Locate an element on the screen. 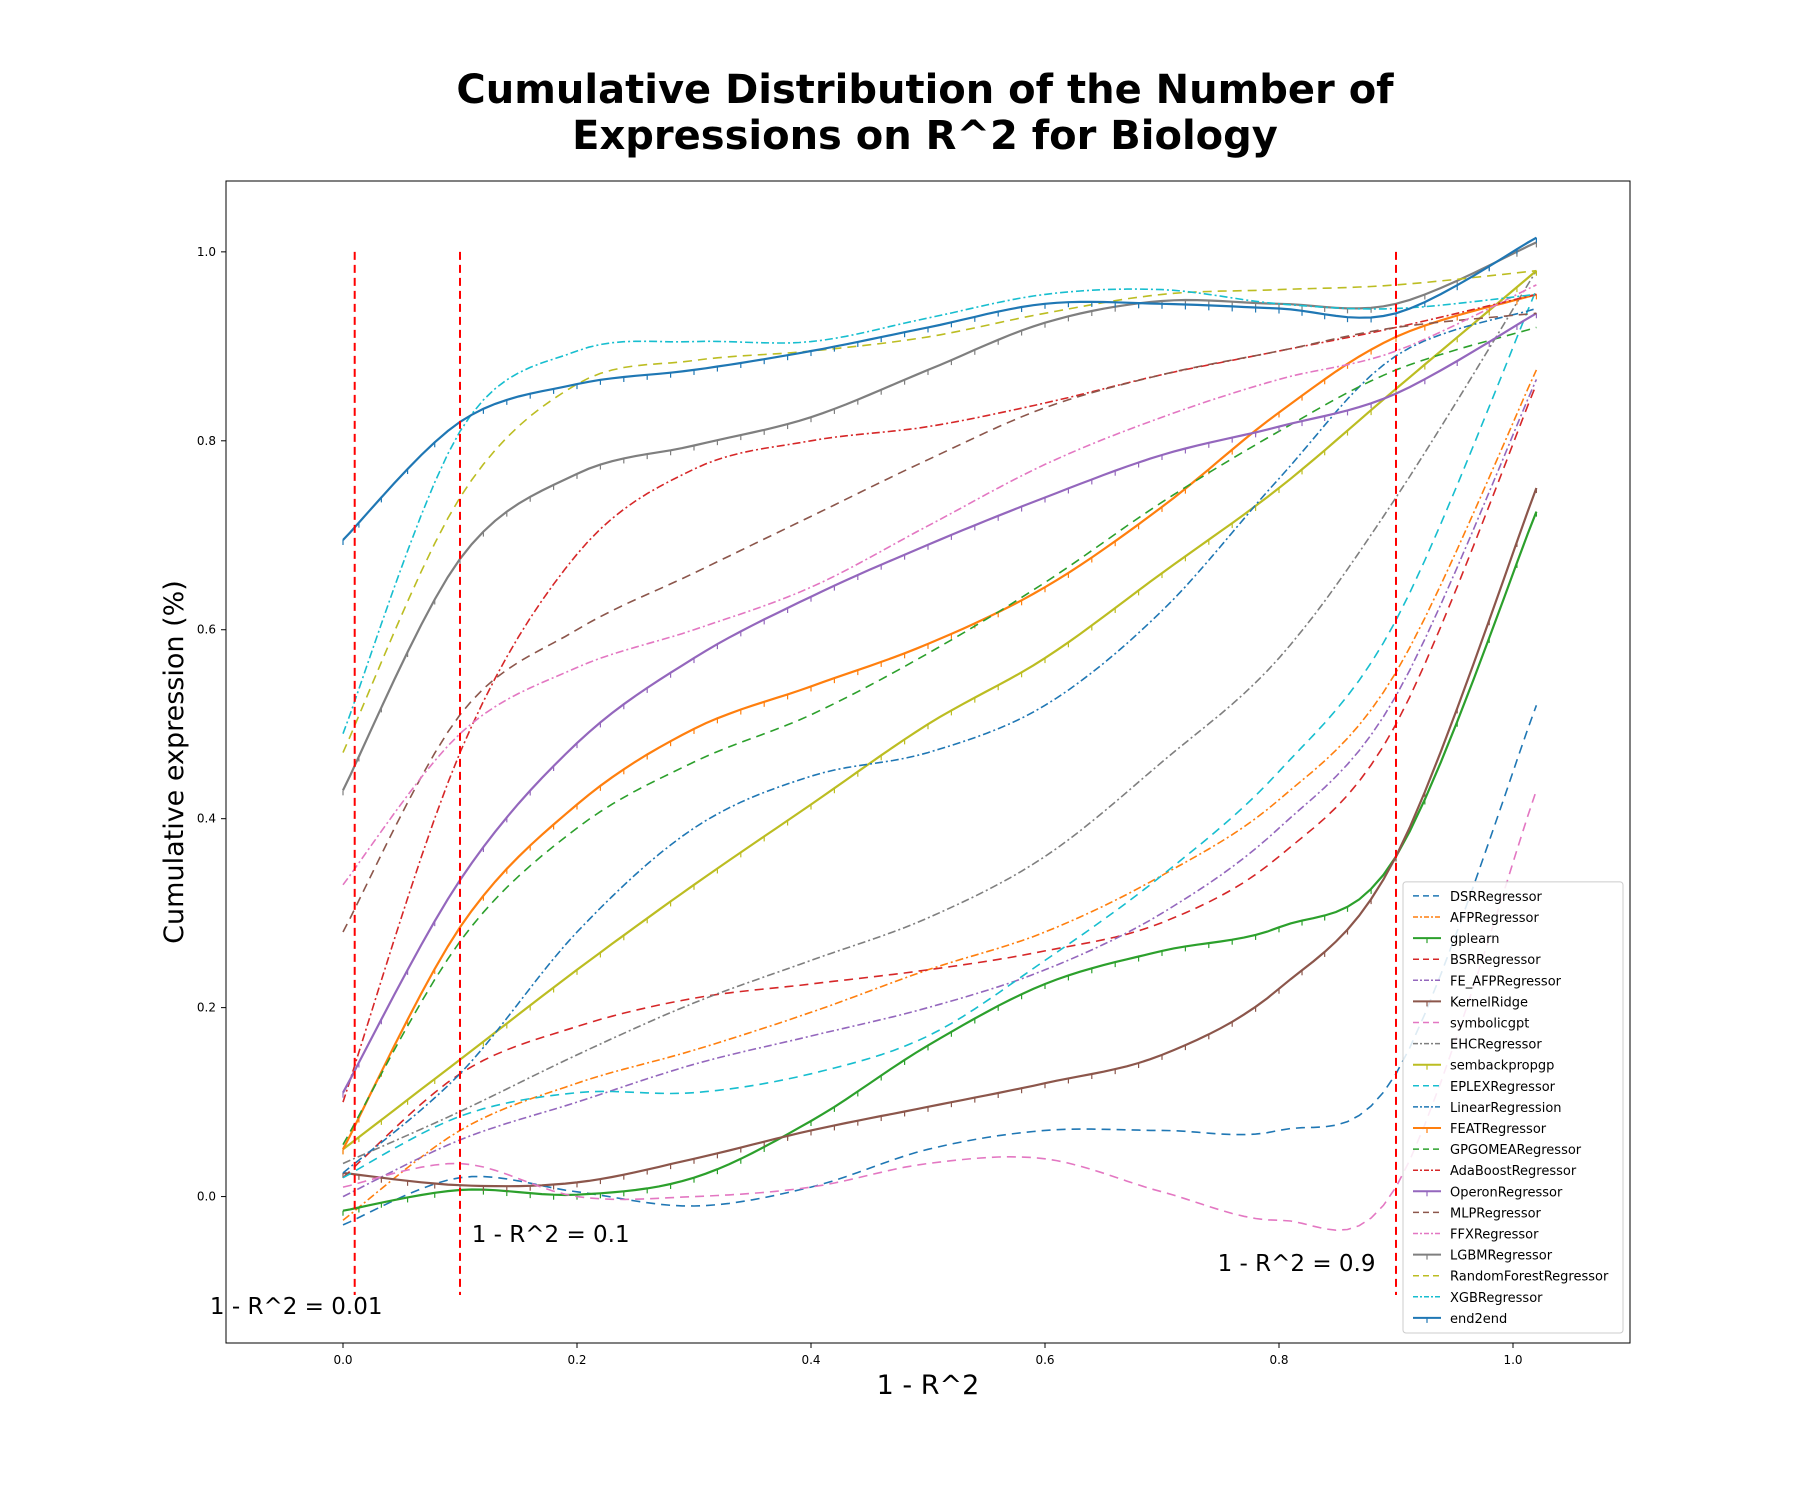 The height and width of the screenshot is (1500, 1800). legend-label: DSRRegressor is located at coordinates (1496, 897).